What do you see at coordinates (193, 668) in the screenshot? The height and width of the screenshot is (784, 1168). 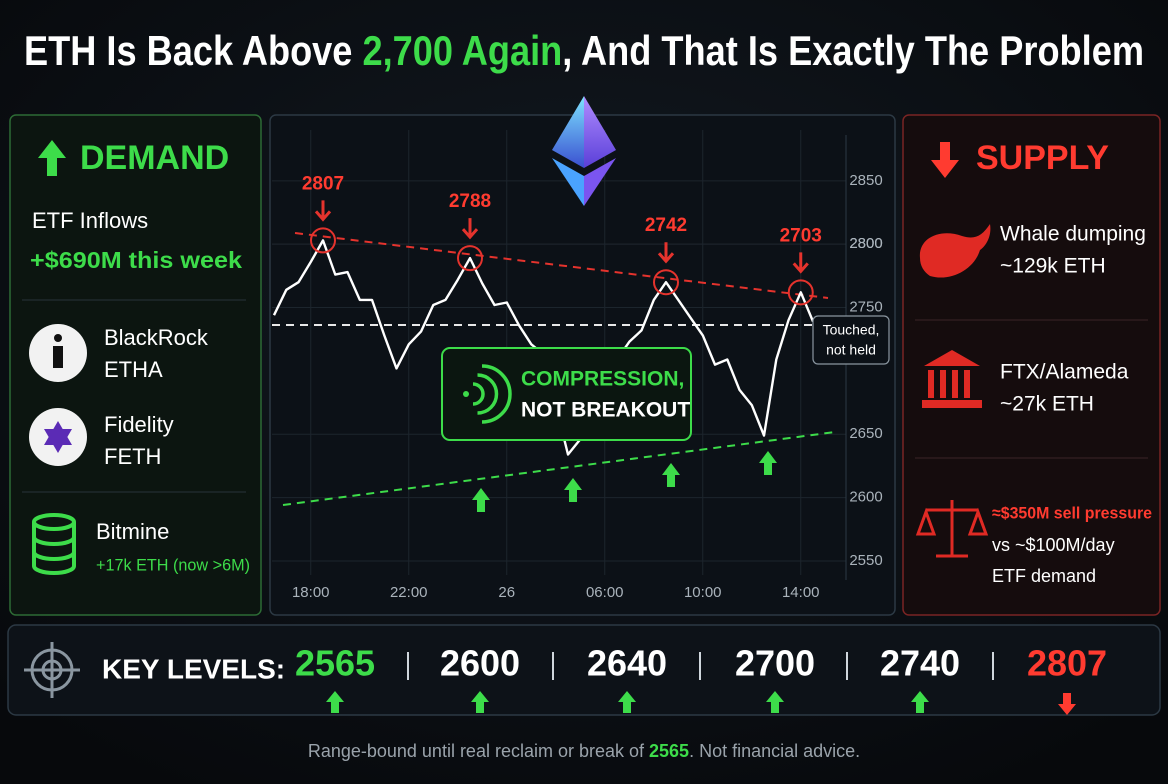 I see `key-levels-label: KEY LEVELS:` at bounding box center [193, 668].